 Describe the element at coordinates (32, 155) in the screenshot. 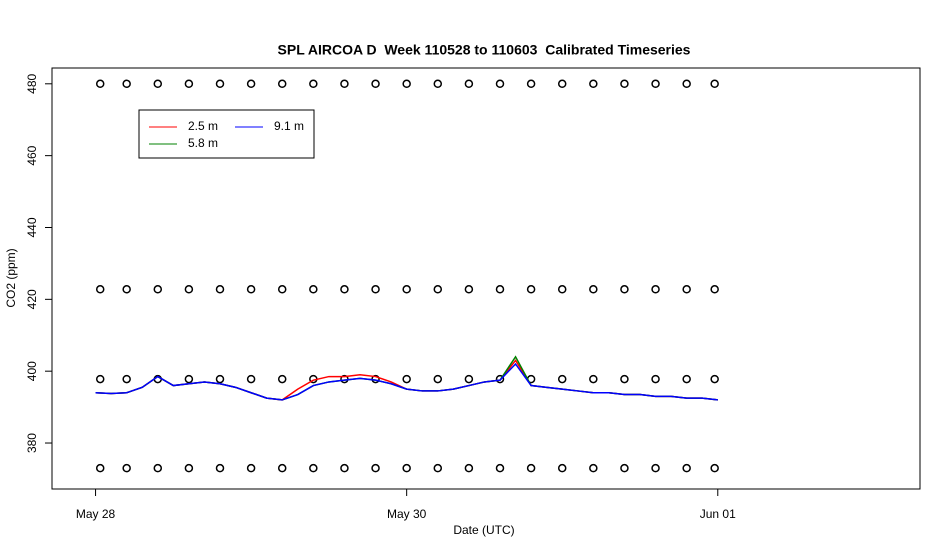

I see `y-tick-label: 460` at that location.